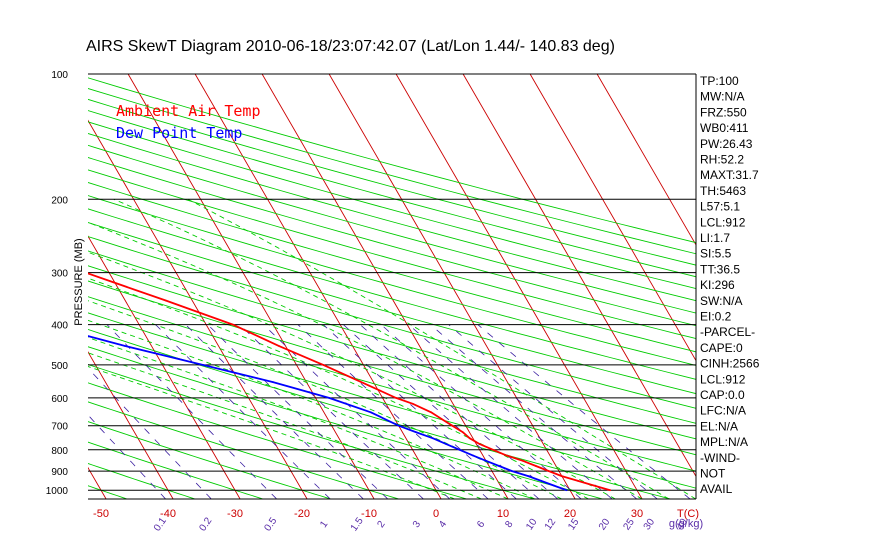 This screenshot has width=870, height=560. Describe the element at coordinates (436, 514) in the screenshot. I see `temp-bottom-tick-label: 0` at that location.